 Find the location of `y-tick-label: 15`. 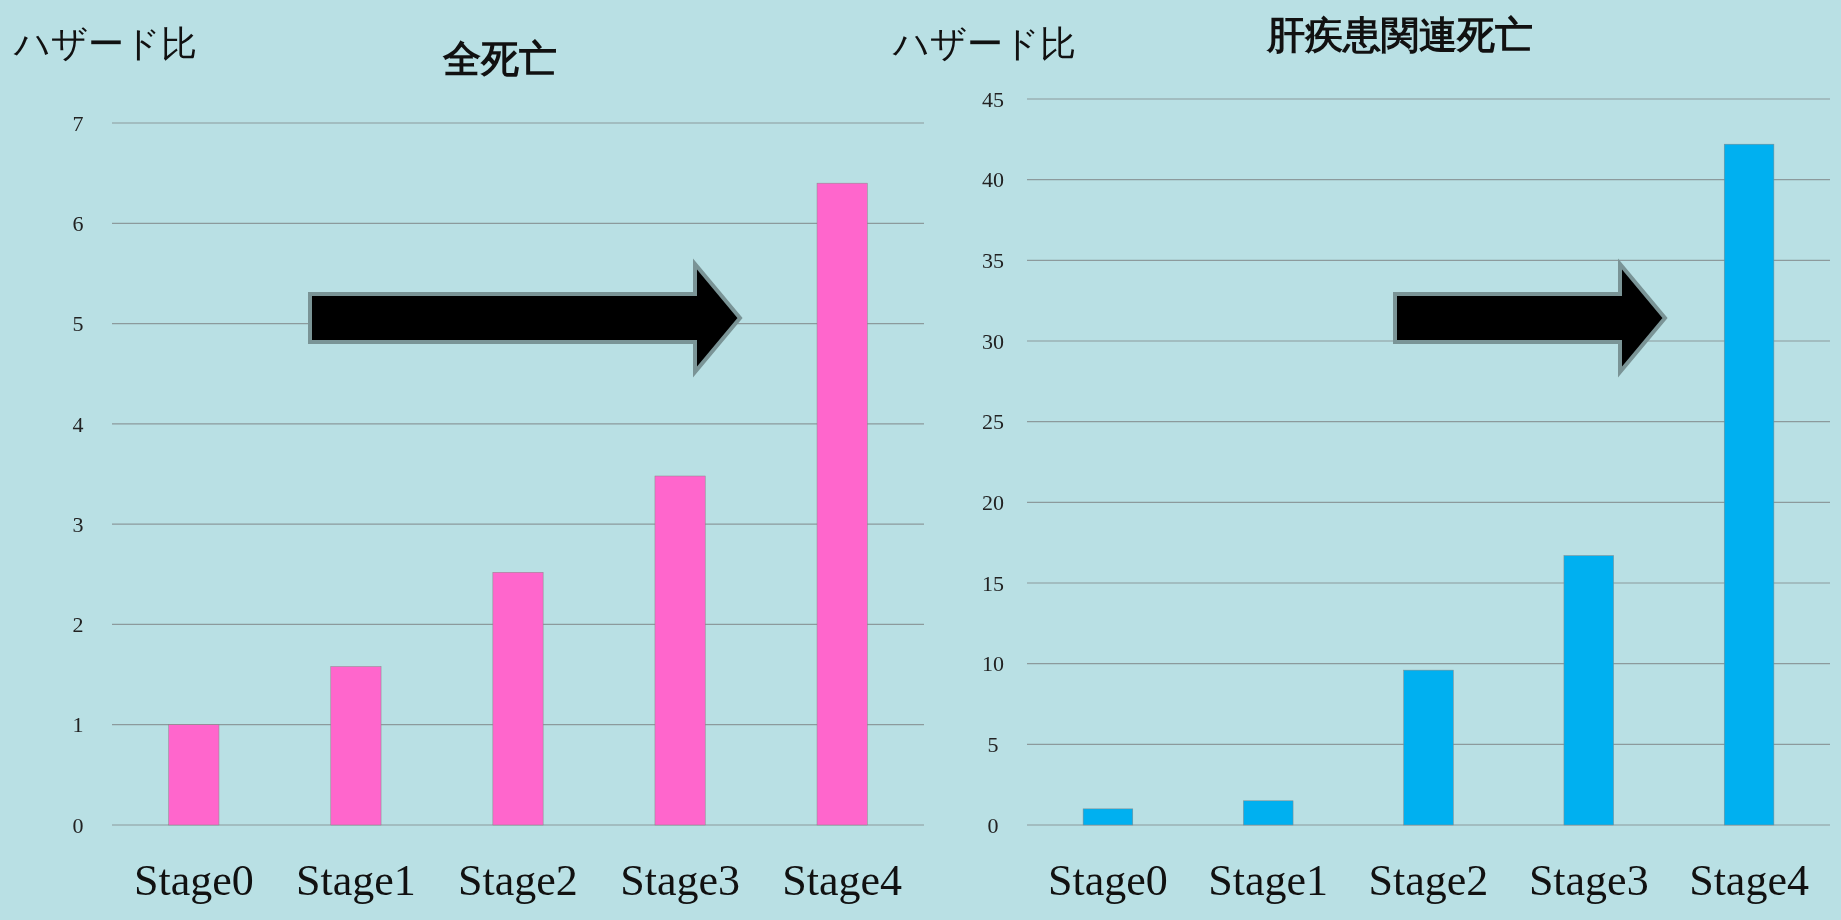

y-tick-label: 15 is located at coordinates (993, 583).